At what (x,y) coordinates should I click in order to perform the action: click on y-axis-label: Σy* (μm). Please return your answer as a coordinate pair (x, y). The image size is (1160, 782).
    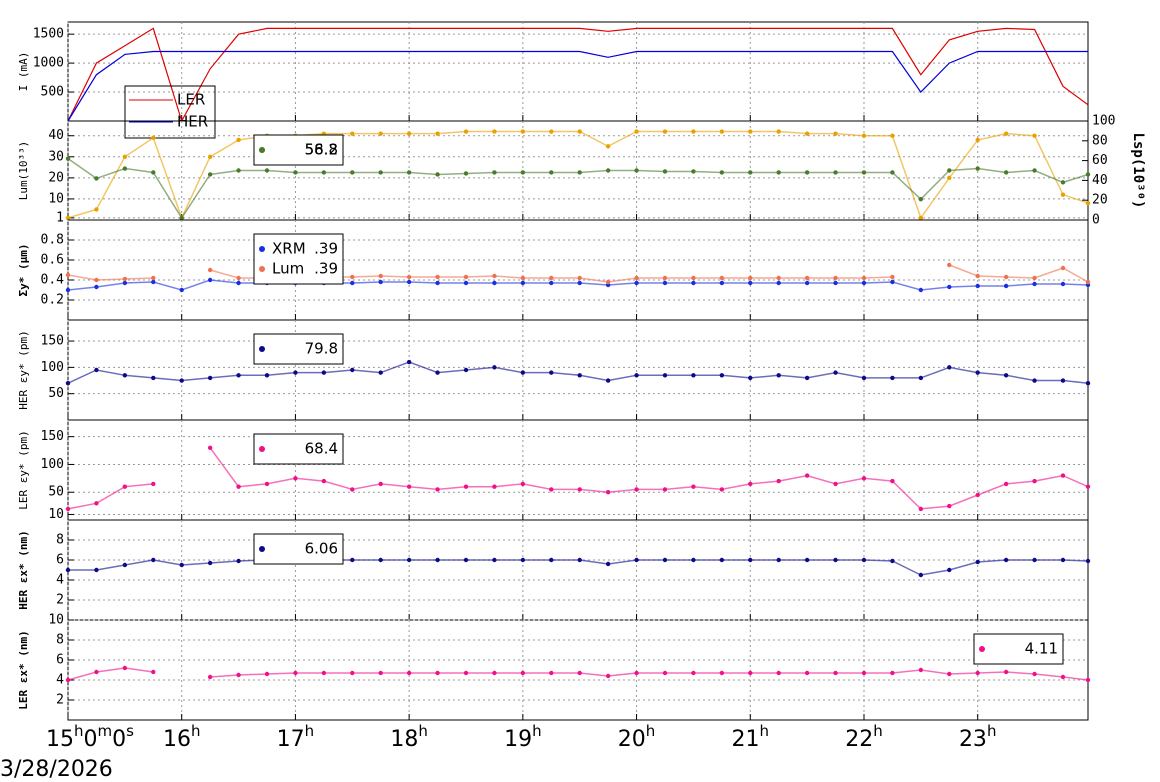
    Looking at the image, I should click on (23, 270).